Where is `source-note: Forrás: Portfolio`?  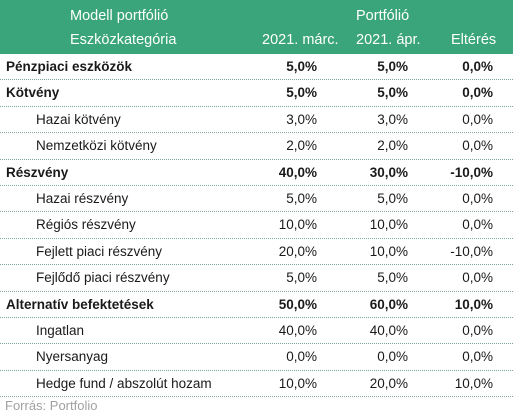
source-note: Forrás: Portfolio is located at coordinates (51, 405).